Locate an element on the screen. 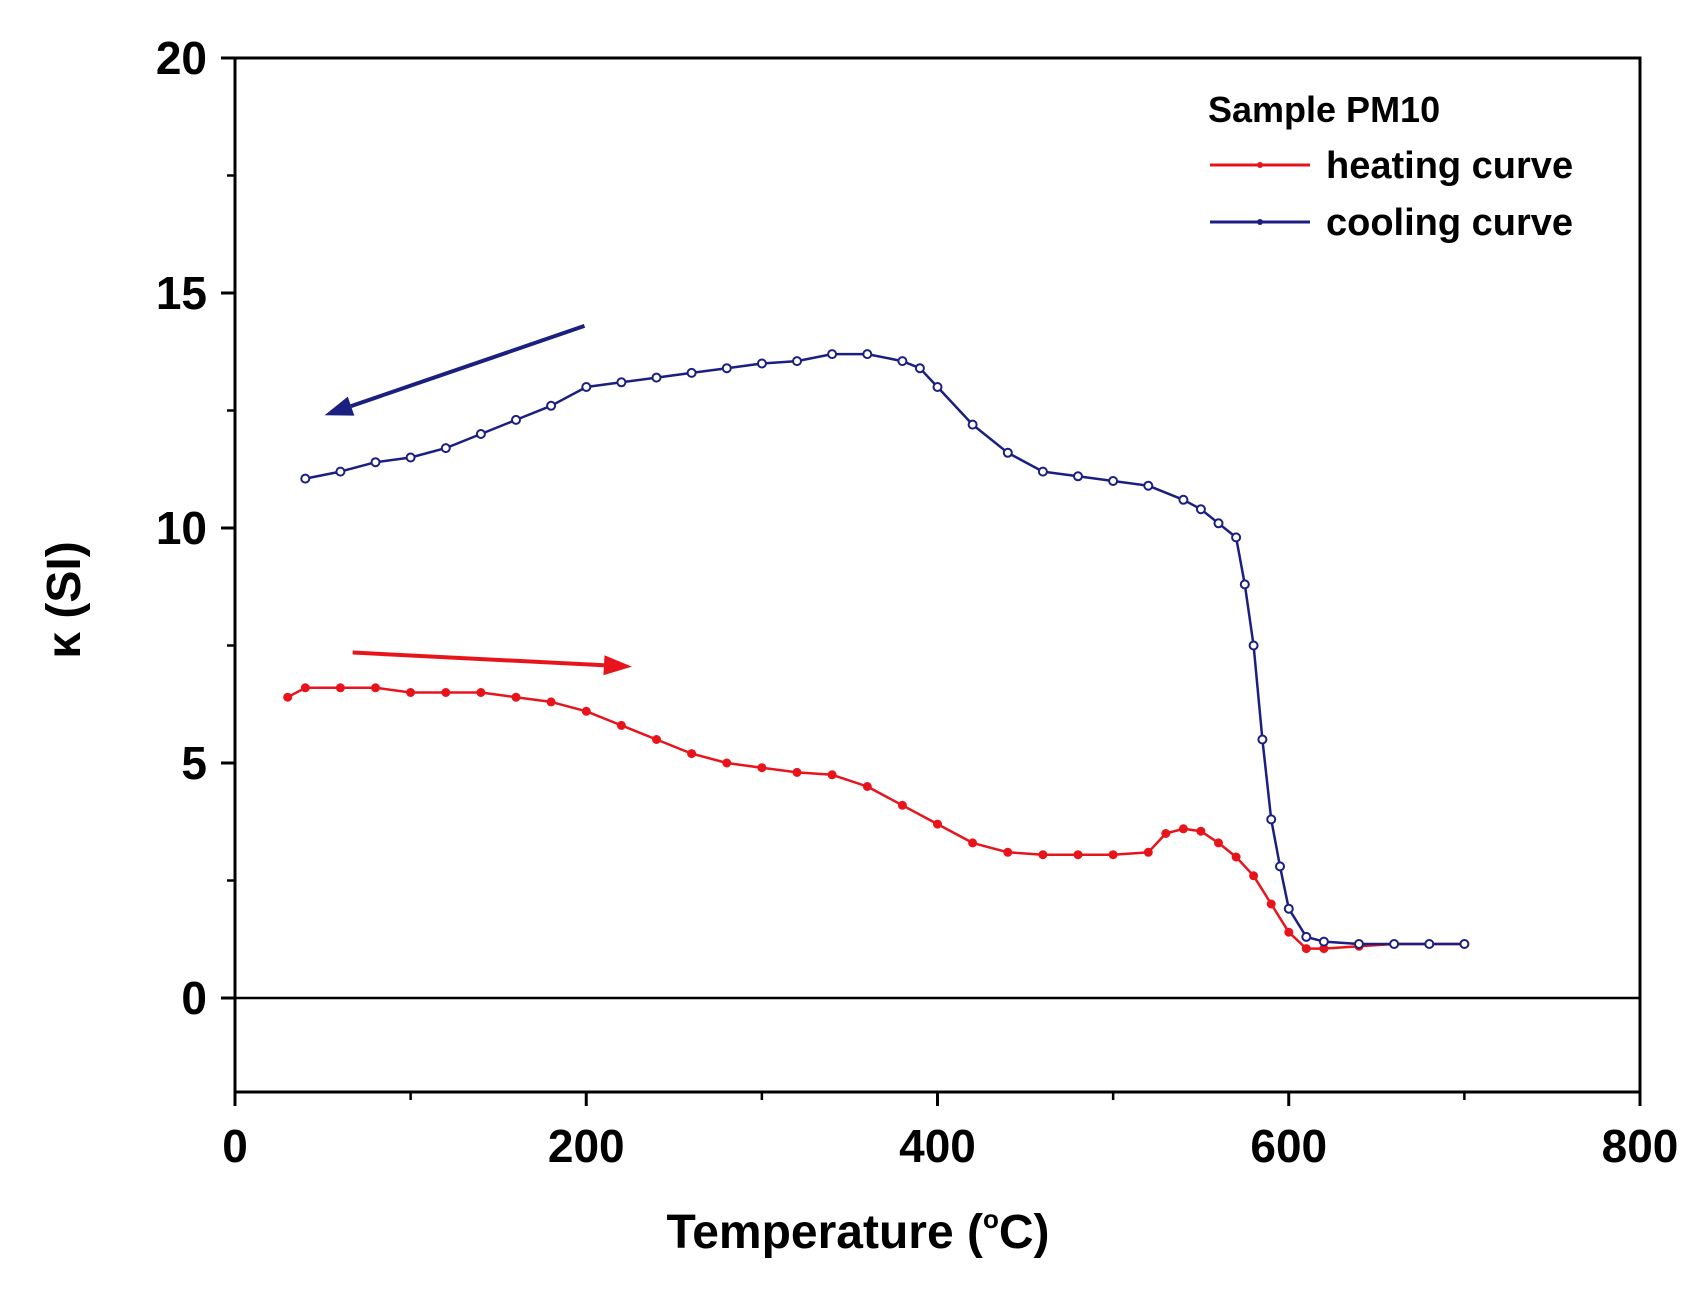  y-tick-label: 0 is located at coordinates (194, 998).